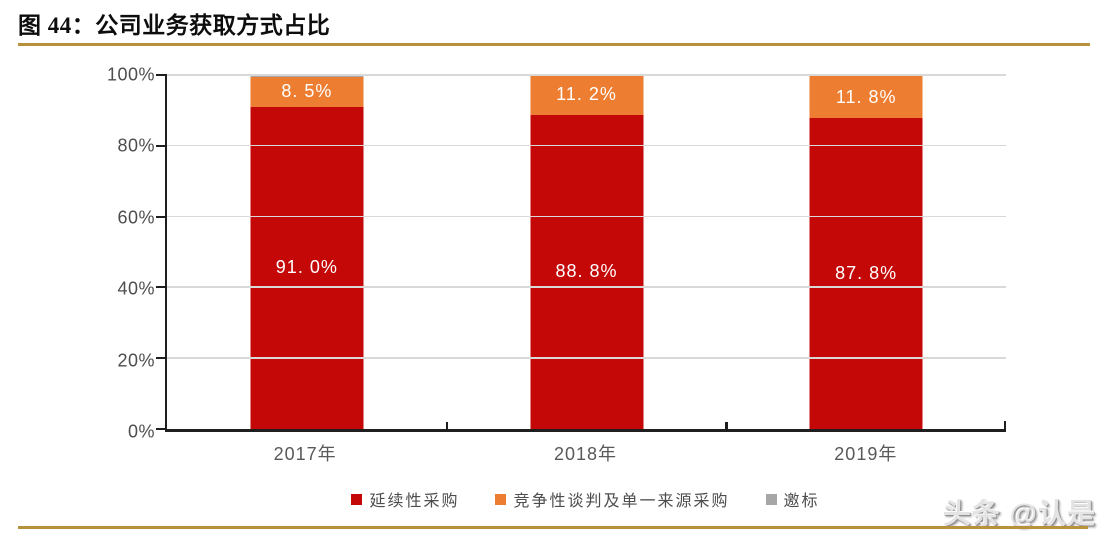  I want to click on y-axis-tick-label: 20%, so click(136, 360).